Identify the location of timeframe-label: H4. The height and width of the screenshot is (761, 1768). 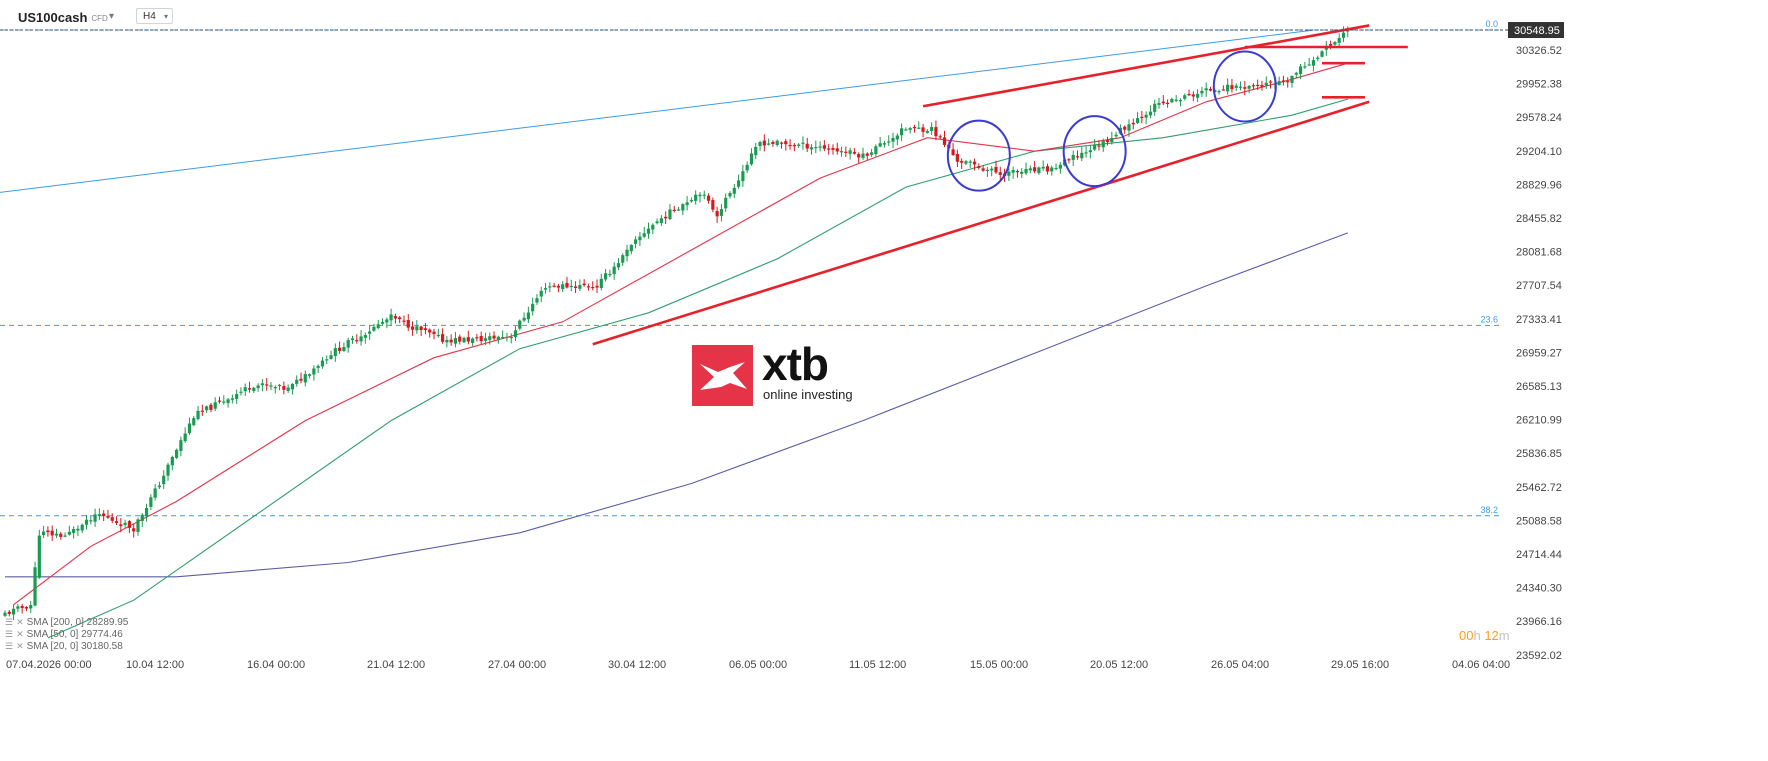
(149, 16).